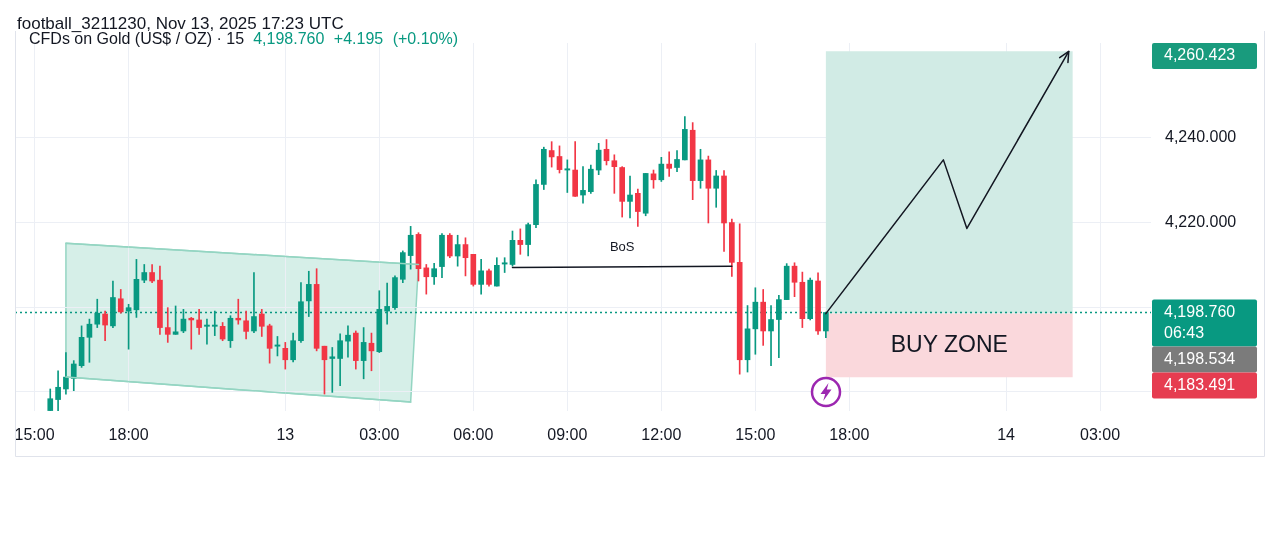 This screenshot has height=551, width=1280. What do you see at coordinates (355, 38) in the screenshot?
I see `chart-subtitle: 4,198.760 +4.195 (+0.10%)` at bounding box center [355, 38].